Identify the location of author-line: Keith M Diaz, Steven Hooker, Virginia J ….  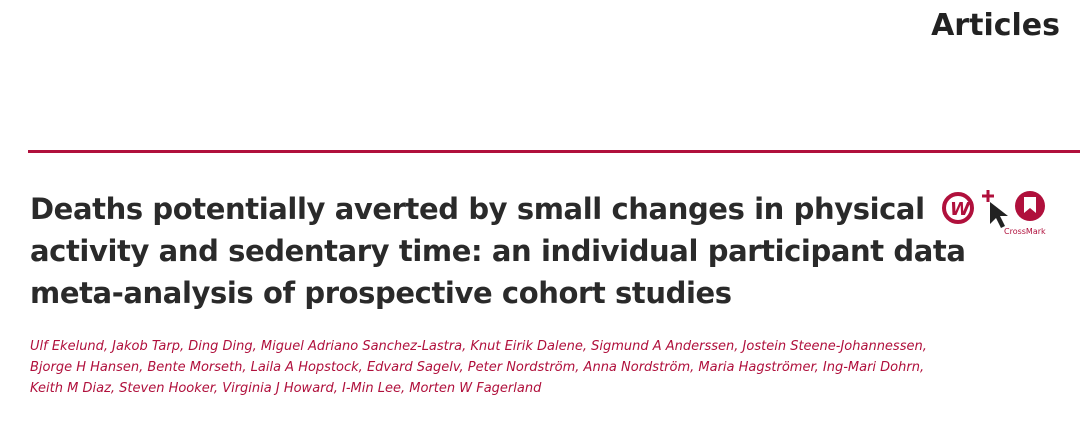
(286, 388).